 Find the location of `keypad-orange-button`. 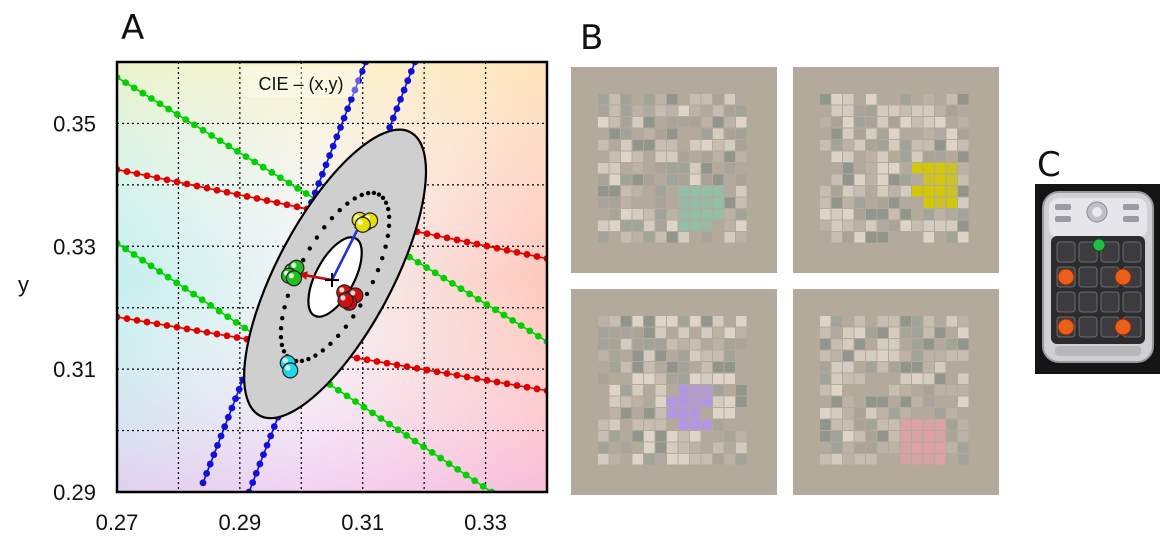

keypad-orange-button is located at coordinates (1066, 327).